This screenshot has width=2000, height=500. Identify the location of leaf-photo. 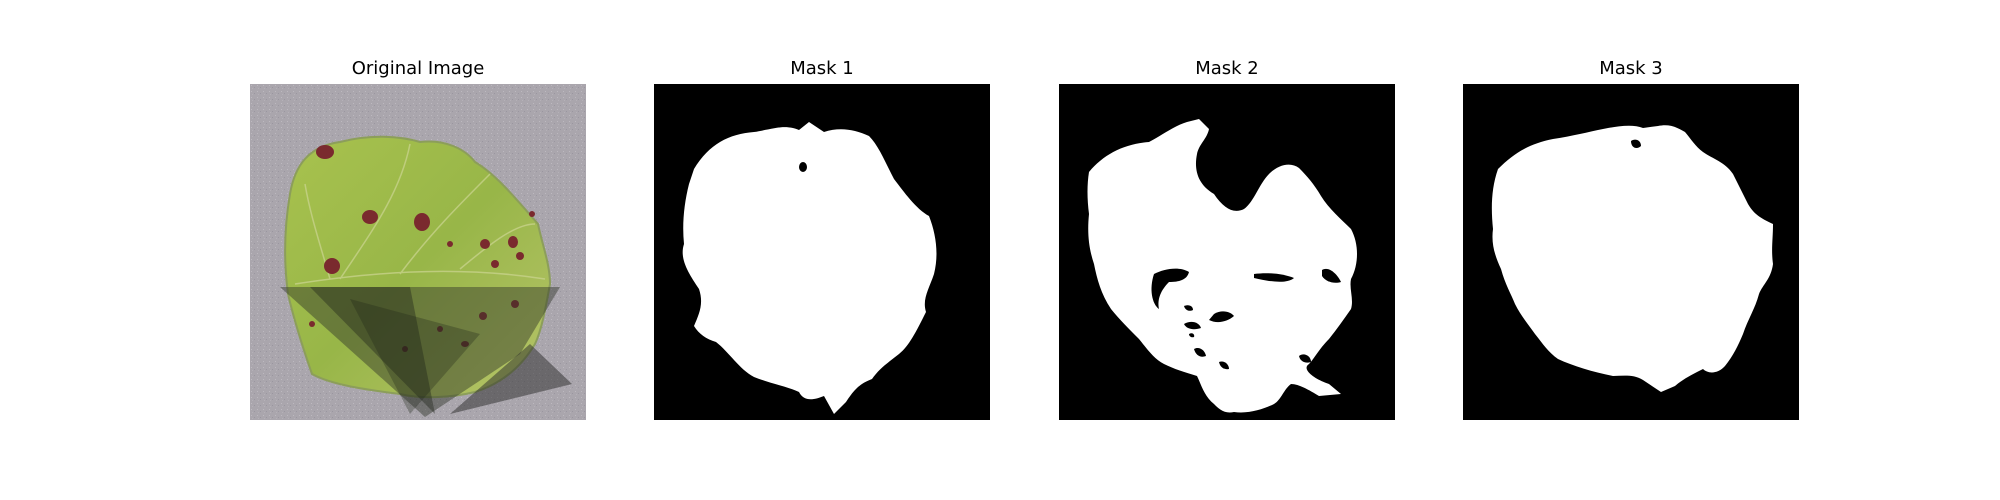
(418, 252).